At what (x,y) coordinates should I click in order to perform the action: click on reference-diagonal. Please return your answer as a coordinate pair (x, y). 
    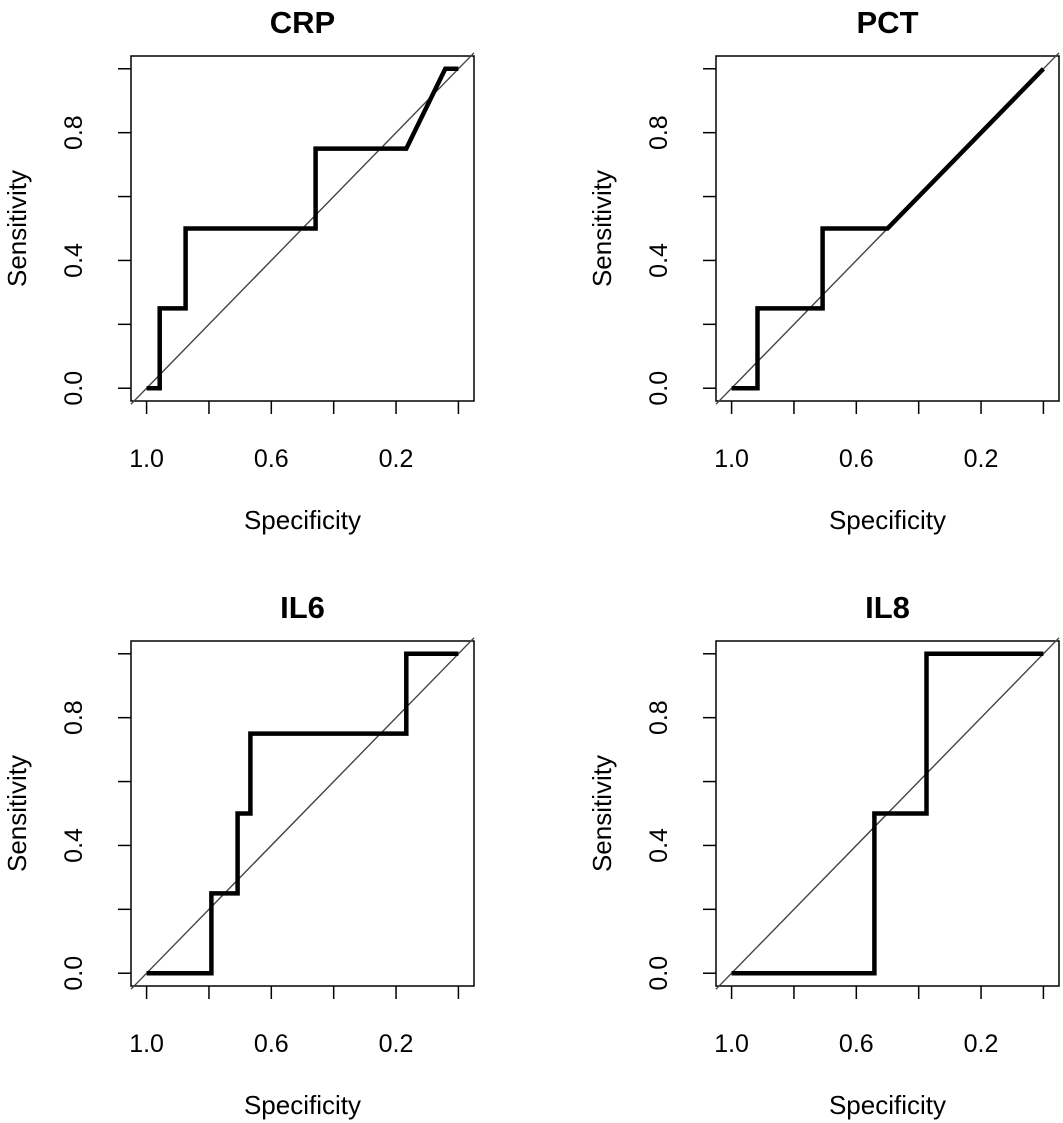
    Looking at the image, I should click on (302, 813).